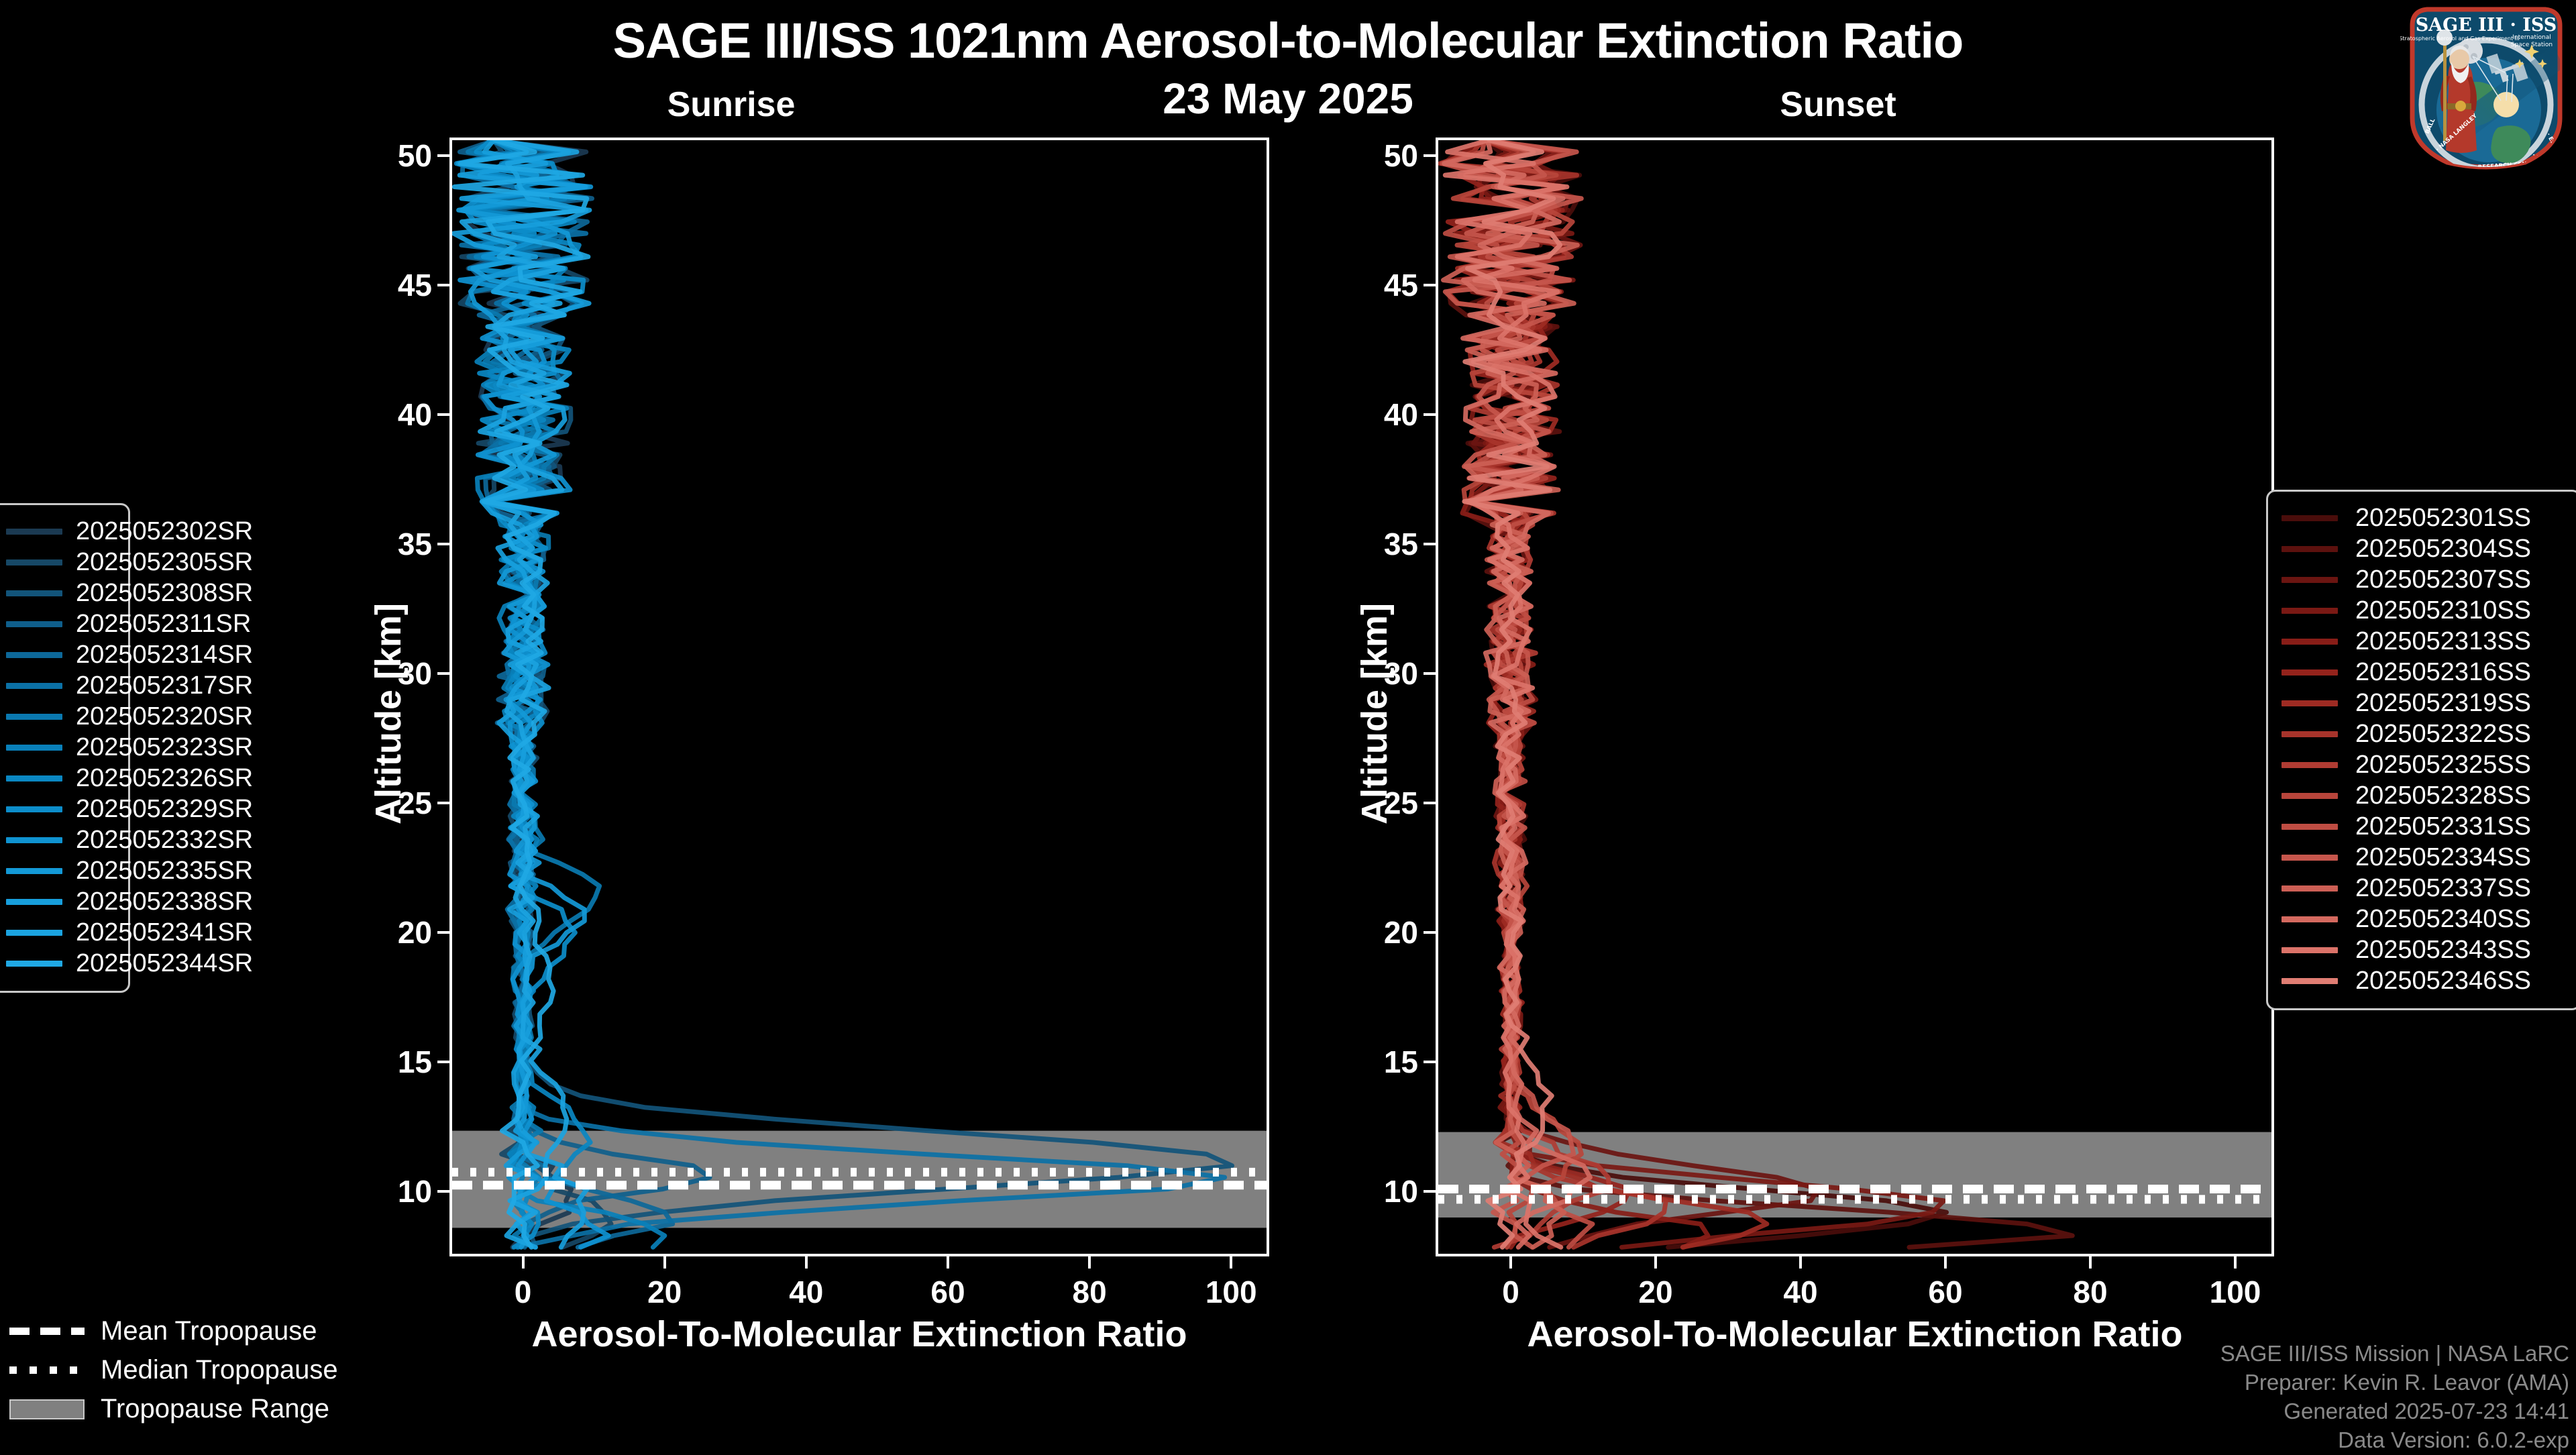 The image size is (2576, 1455). What do you see at coordinates (414, 933) in the screenshot?
I see `y-axis-tick-label: 20` at bounding box center [414, 933].